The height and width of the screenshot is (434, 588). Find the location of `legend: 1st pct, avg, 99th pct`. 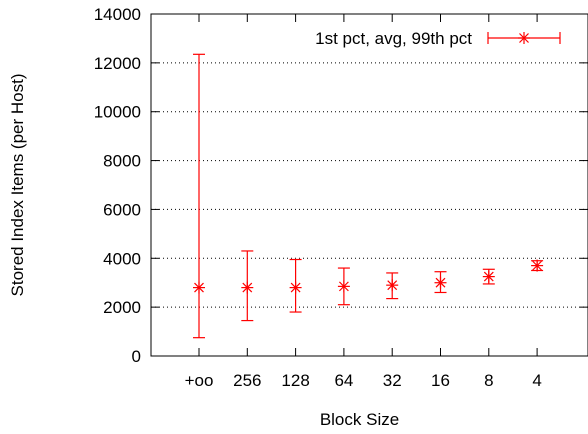

legend: 1st pct, avg, 99th pct is located at coordinates (438, 38).